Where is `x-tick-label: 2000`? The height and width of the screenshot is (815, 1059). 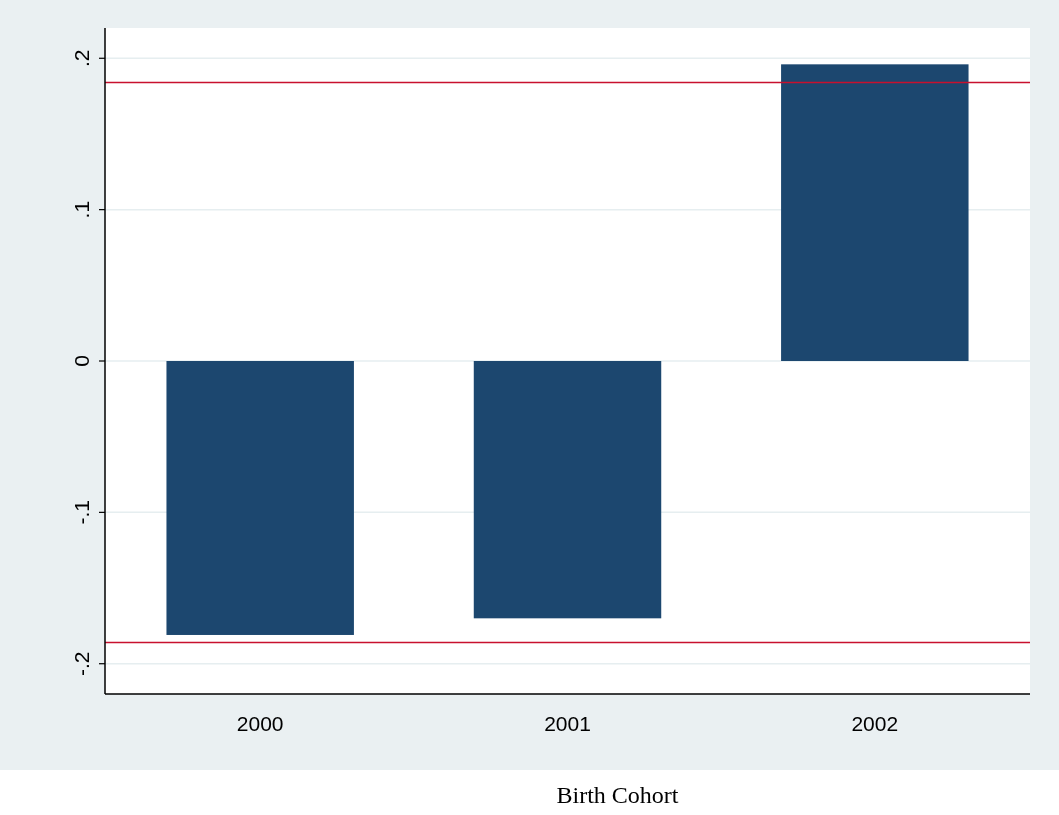
x-tick-label: 2000 is located at coordinates (260, 723).